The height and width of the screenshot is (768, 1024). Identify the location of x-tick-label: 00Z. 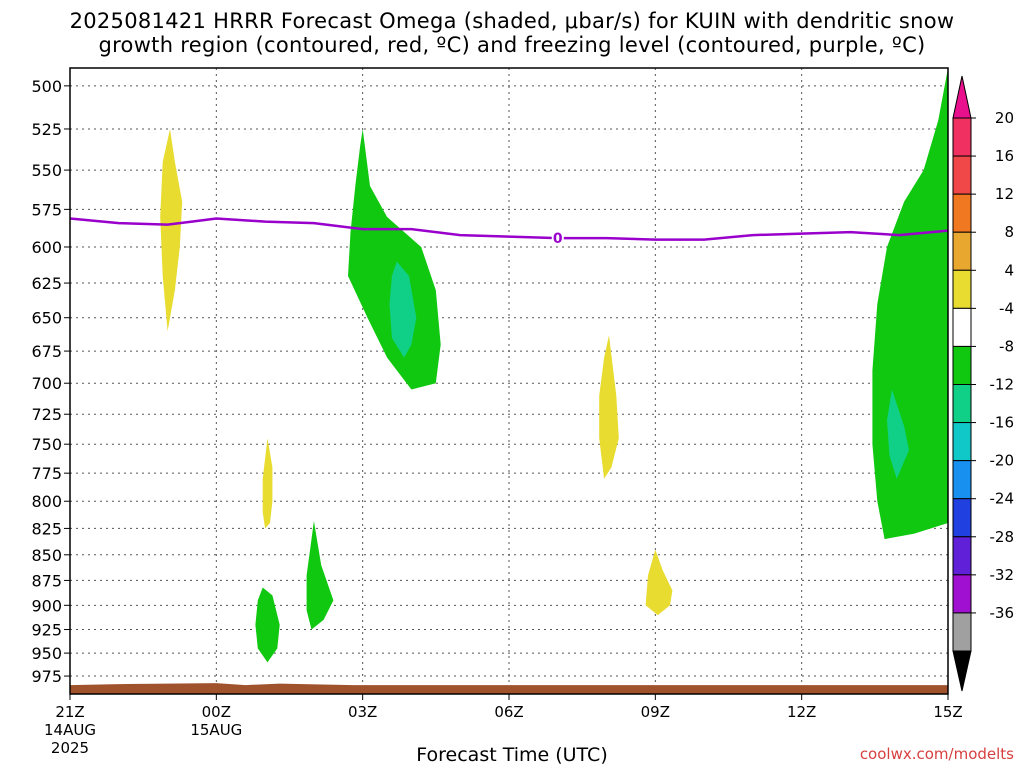
(216, 712).